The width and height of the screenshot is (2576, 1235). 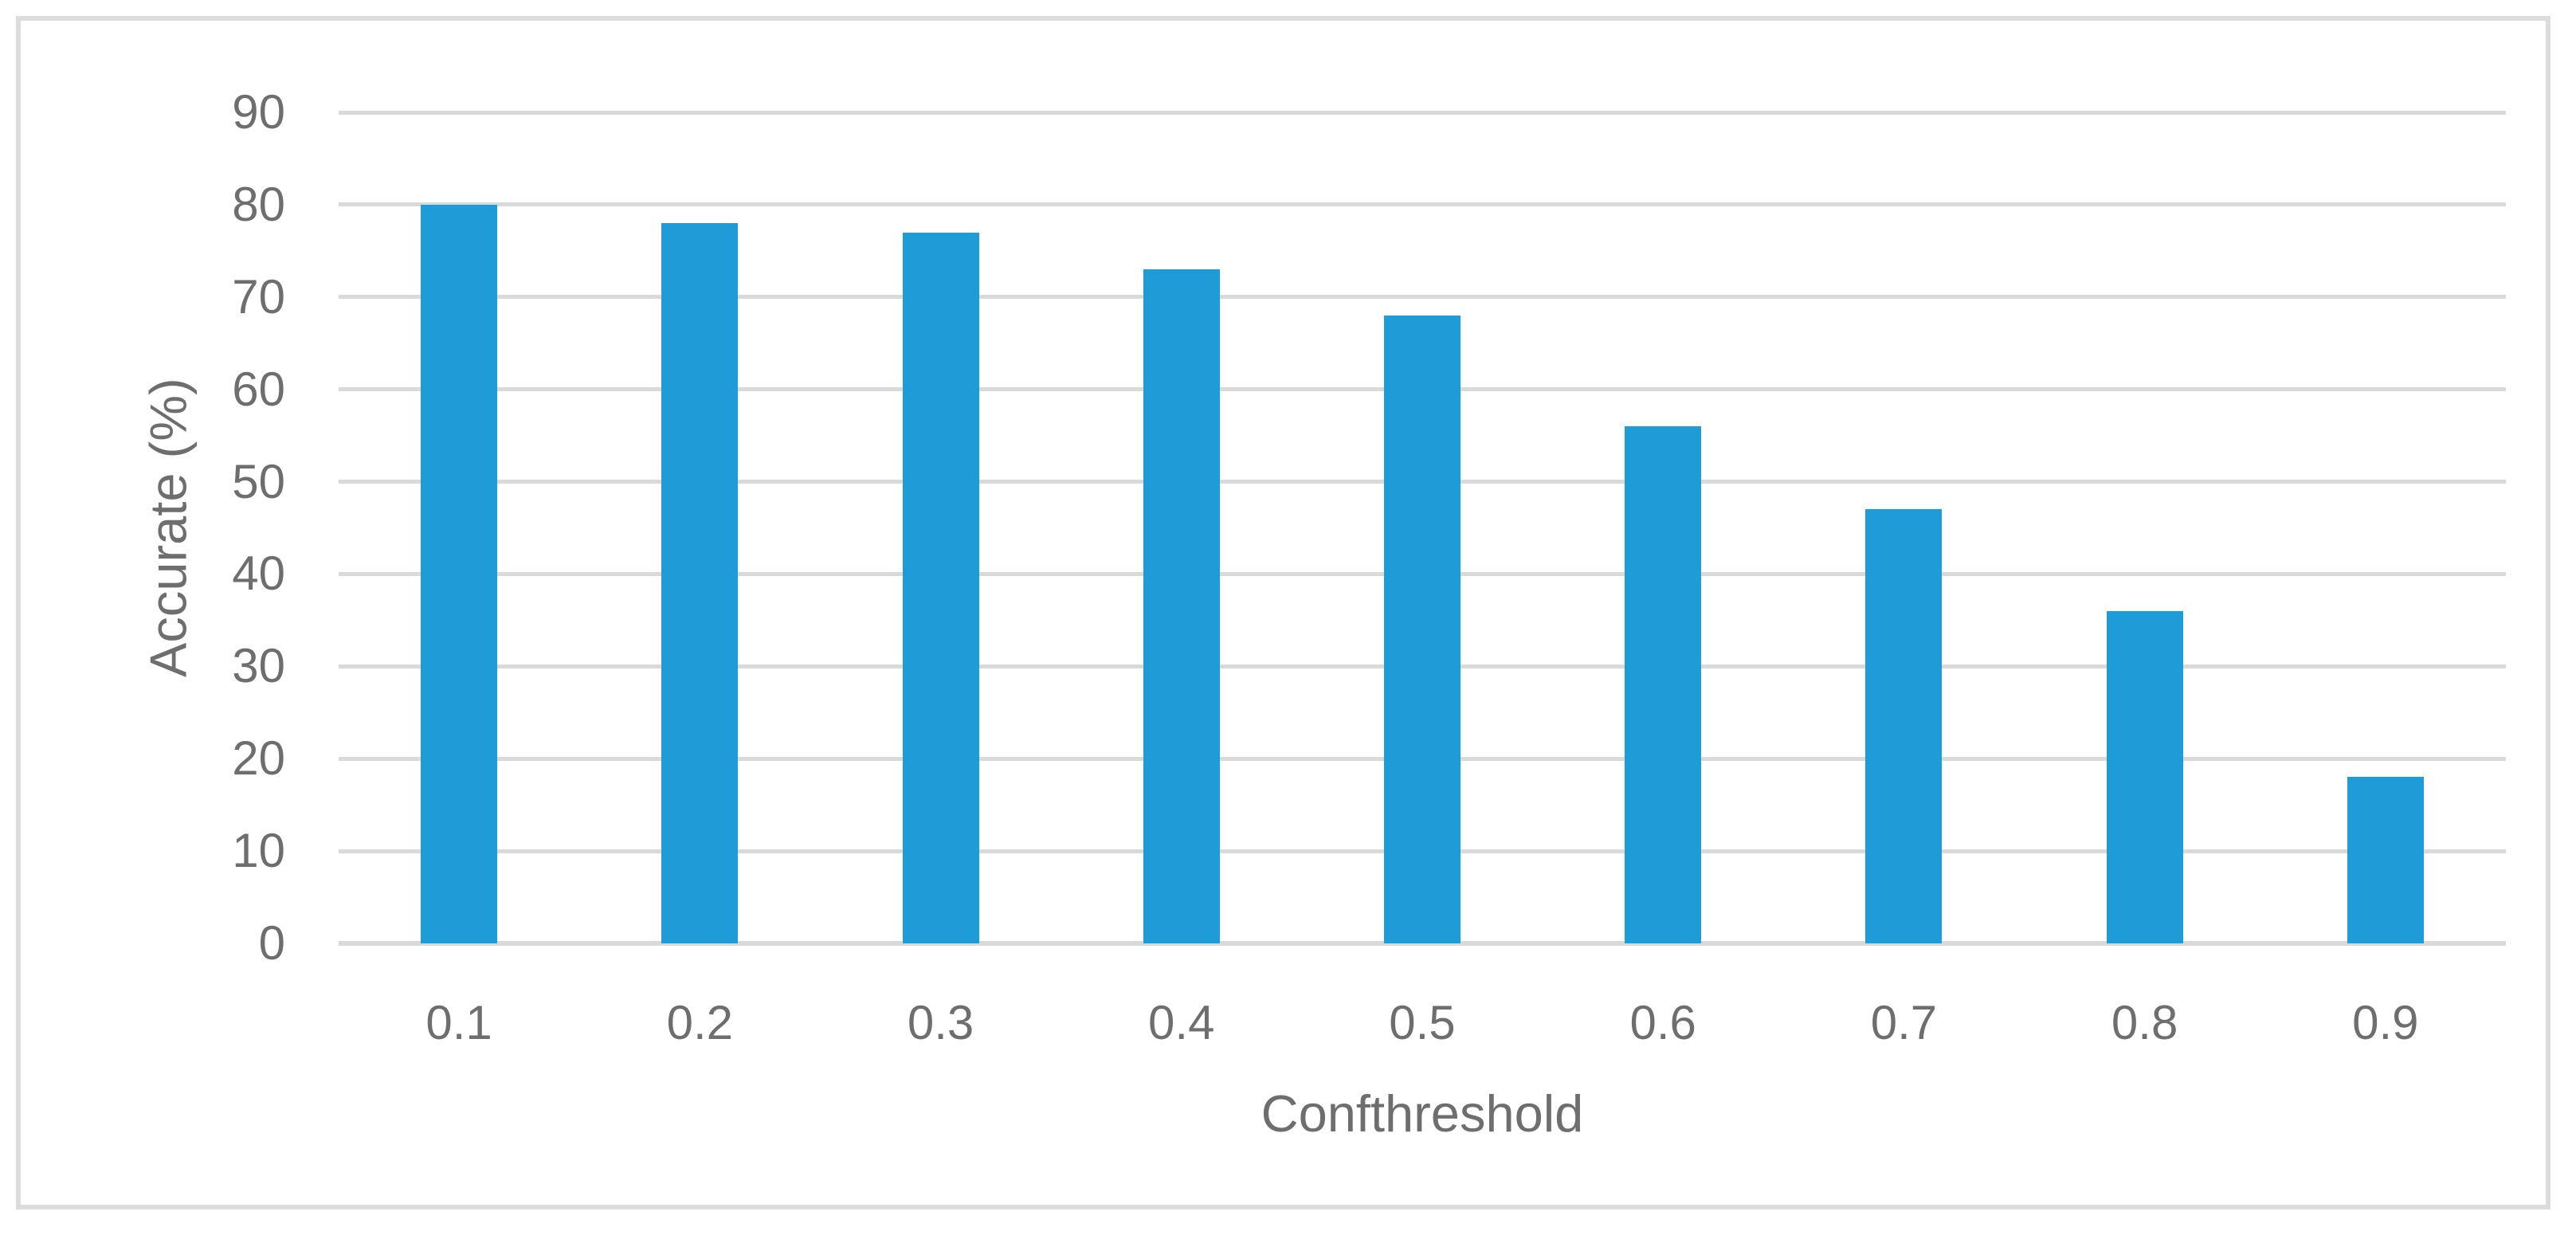 What do you see at coordinates (153, 527) in the screenshot?
I see `y-tick-labels: 0 10 20 30 40 50 60 70 80 90` at bounding box center [153, 527].